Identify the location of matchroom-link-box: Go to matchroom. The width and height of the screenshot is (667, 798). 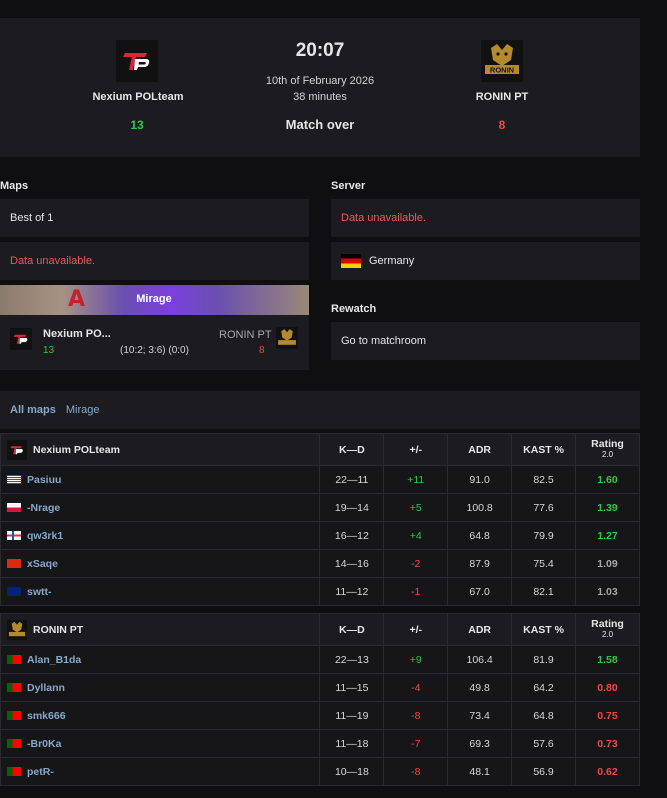
(485, 341).